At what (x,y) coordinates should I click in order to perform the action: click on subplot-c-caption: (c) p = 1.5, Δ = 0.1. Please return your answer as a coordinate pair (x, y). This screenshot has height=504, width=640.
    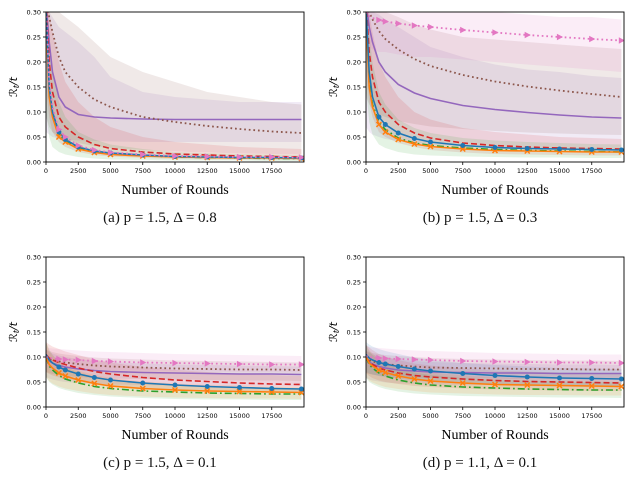
    Looking at the image, I should click on (160, 463).